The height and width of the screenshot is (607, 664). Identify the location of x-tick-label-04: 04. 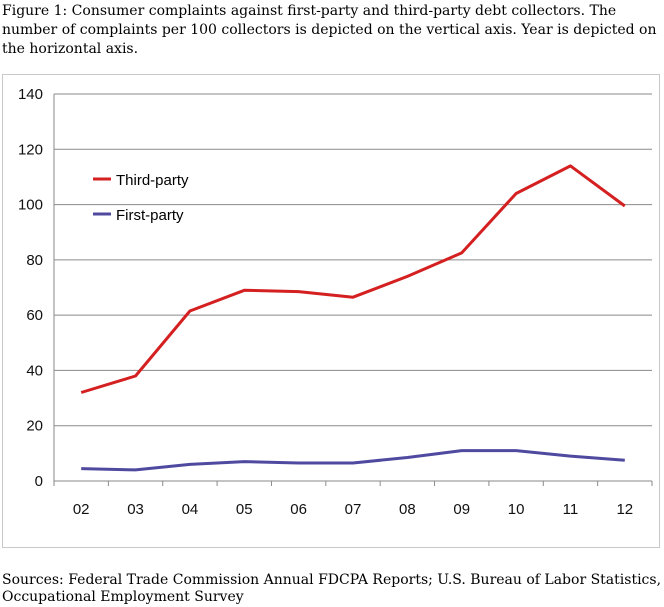
(190, 509).